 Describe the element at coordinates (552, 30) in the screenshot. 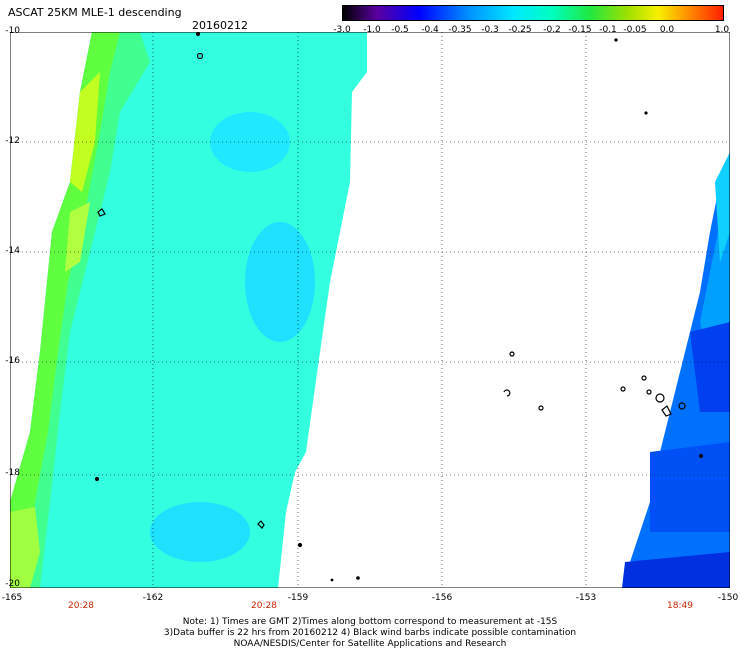

I see `colorbar-tick-label: -0.2` at that location.